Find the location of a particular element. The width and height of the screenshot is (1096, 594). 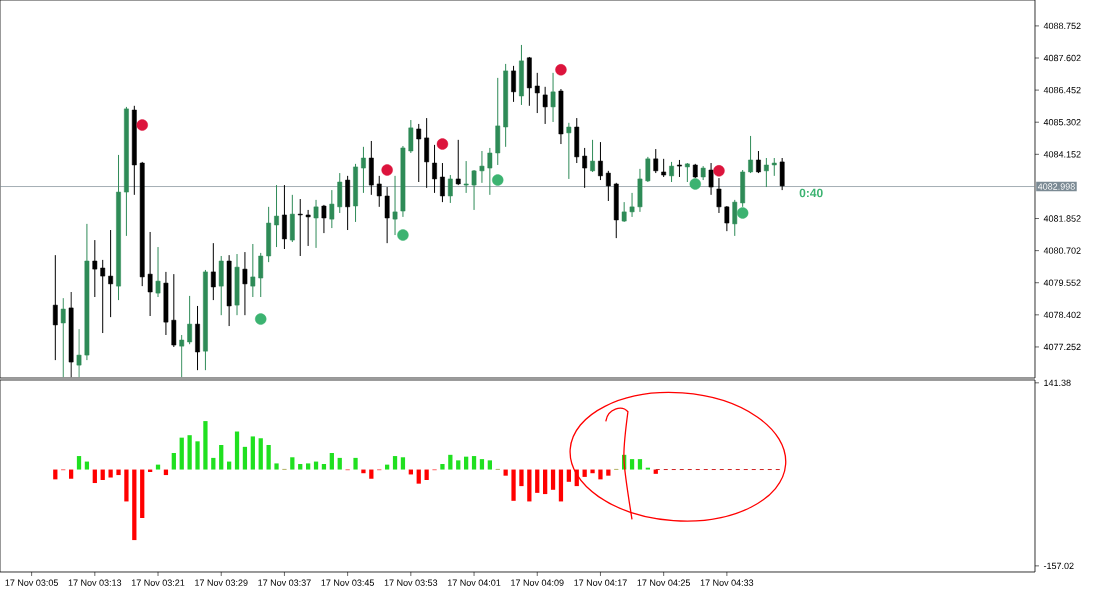

y-tick-label: 4077.252 is located at coordinates (1062, 347).